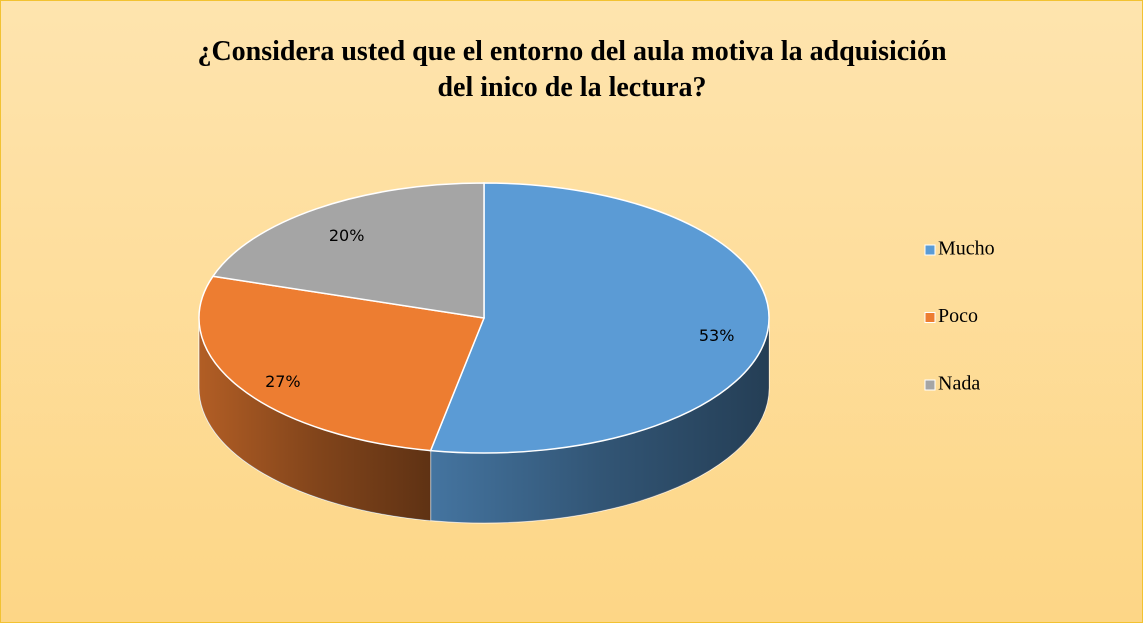  I want to click on legend-label: Mucho, so click(966, 249).